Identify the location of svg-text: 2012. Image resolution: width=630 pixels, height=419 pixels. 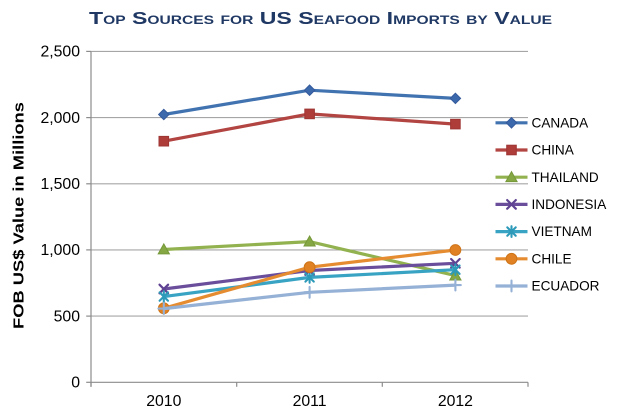
(455, 401).